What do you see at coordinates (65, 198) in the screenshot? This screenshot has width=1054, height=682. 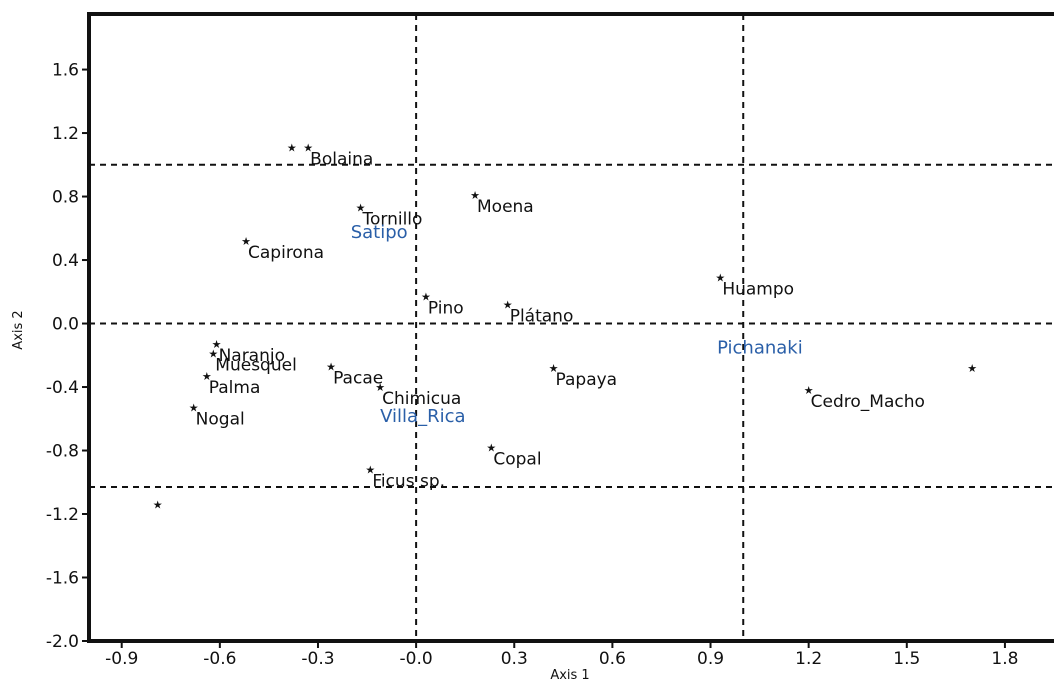 I see `y-tick-label: 0.8` at bounding box center [65, 198].